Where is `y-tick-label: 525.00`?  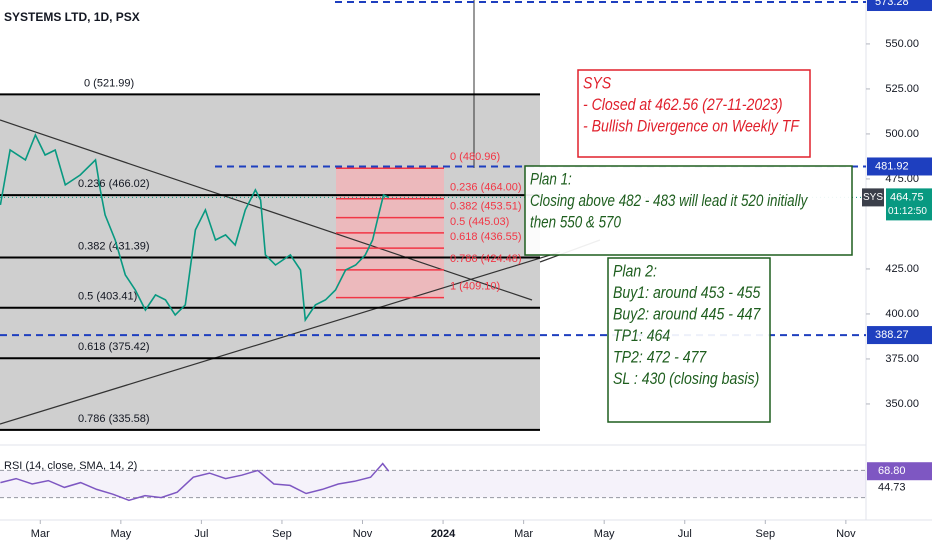
y-tick-label: 525.00 is located at coordinates (902, 89).